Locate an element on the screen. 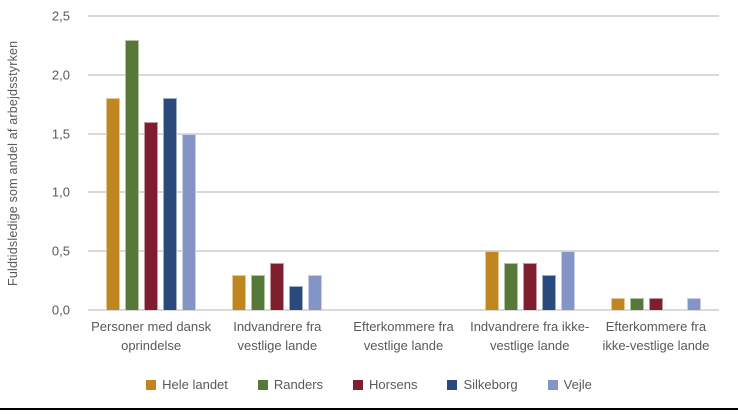 Image resolution: width=738 pixels, height=415 pixels. y-tick-label: 2,0 is located at coordinates (60, 75).